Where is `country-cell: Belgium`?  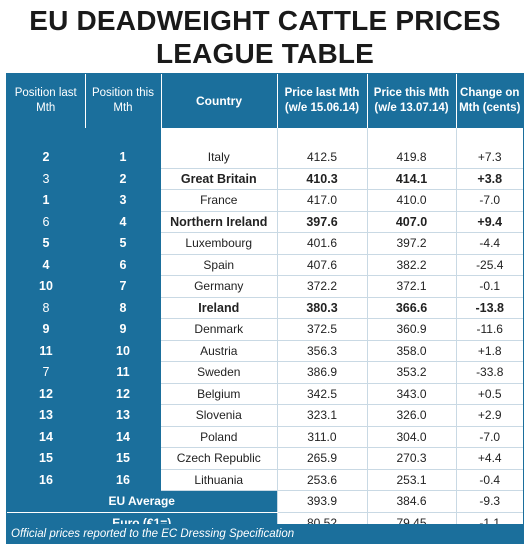 country-cell: Belgium is located at coordinates (219, 394).